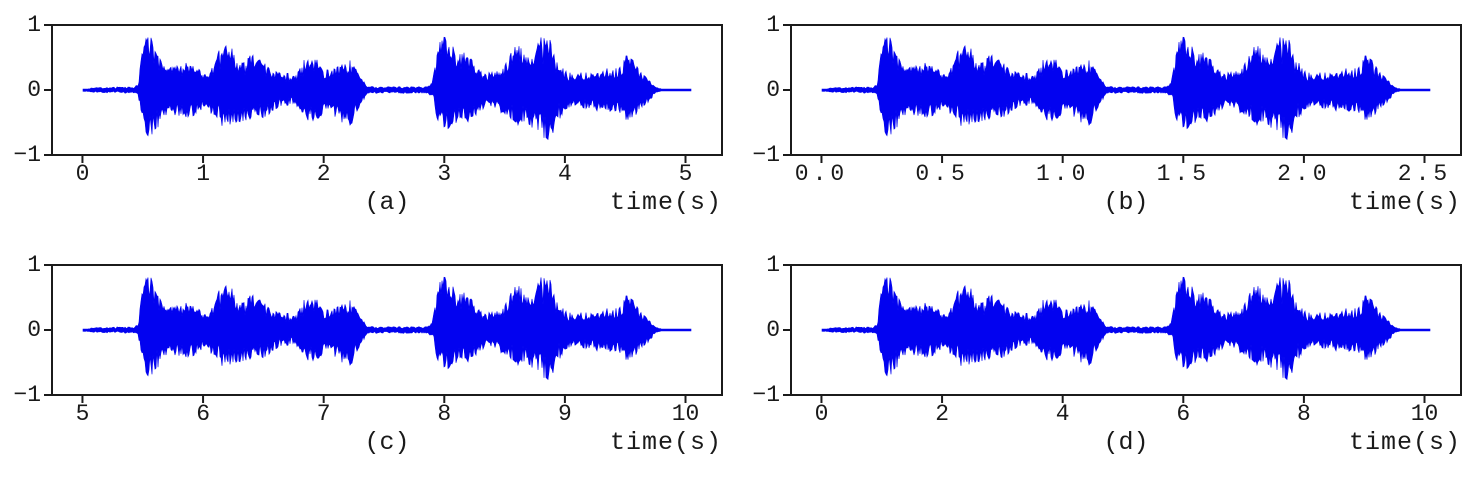 The image size is (1478, 480). What do you see at coordinates (383, 93) in the screenshot?
I see `waveform-chart-a` at bounding box center [383, 93].